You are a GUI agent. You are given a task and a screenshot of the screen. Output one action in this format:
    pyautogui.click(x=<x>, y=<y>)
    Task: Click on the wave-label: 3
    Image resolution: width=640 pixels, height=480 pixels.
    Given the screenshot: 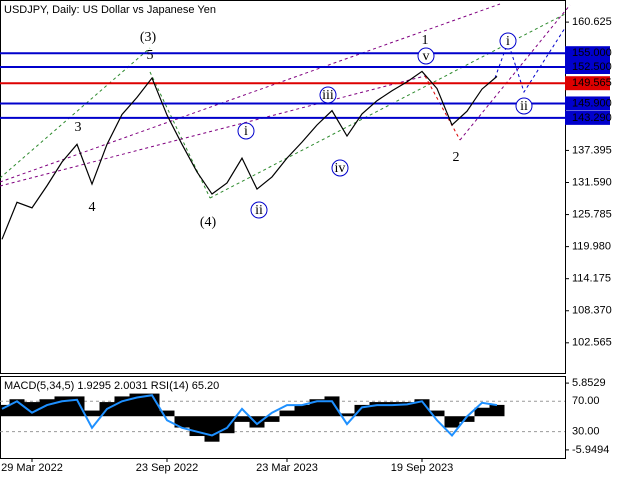 What is the action you would take?
    pyautogui.click(x=78, y=127)
    